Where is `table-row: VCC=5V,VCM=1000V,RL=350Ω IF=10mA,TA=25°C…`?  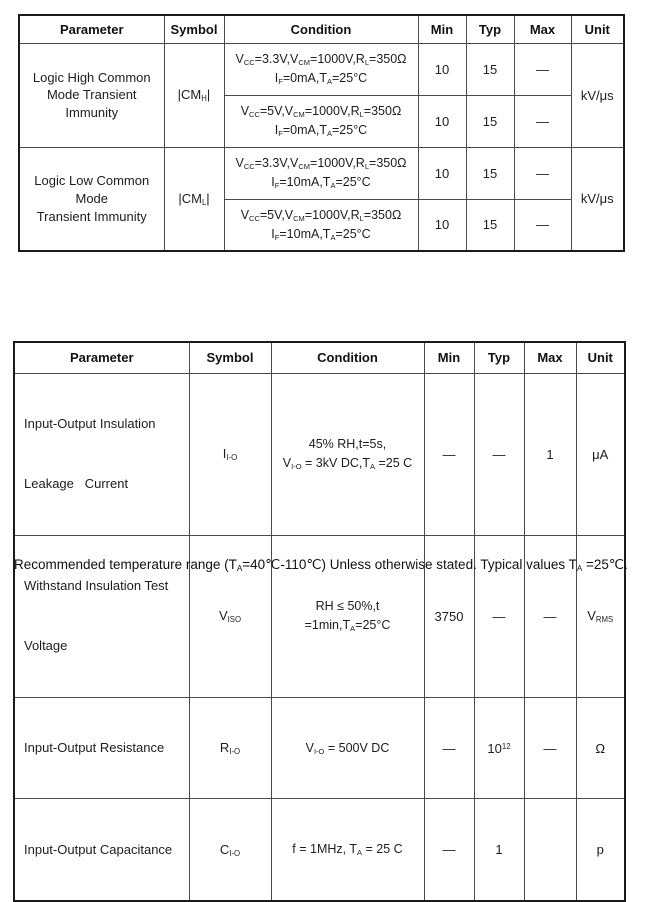 table-row: VCC=5V,VCM=1000V,RL=350Ω IF=10mA,TA=25°C… is located at coordinates (321, 225).